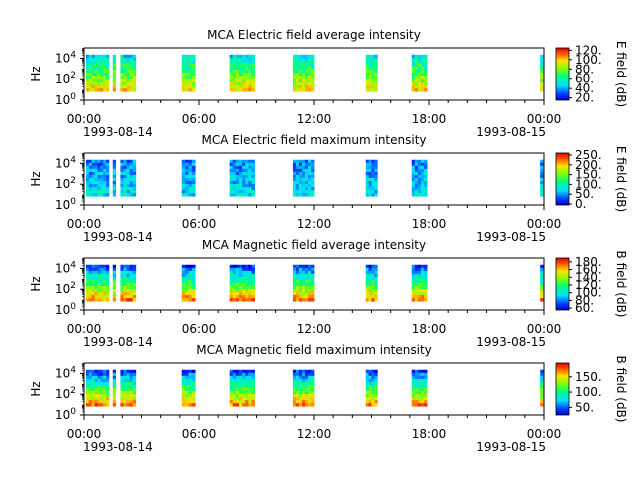 The width and height of the screenshot is (640, 480). I want to click on panel-title: MCA Magnetic field average intensity, so click(314, 245).